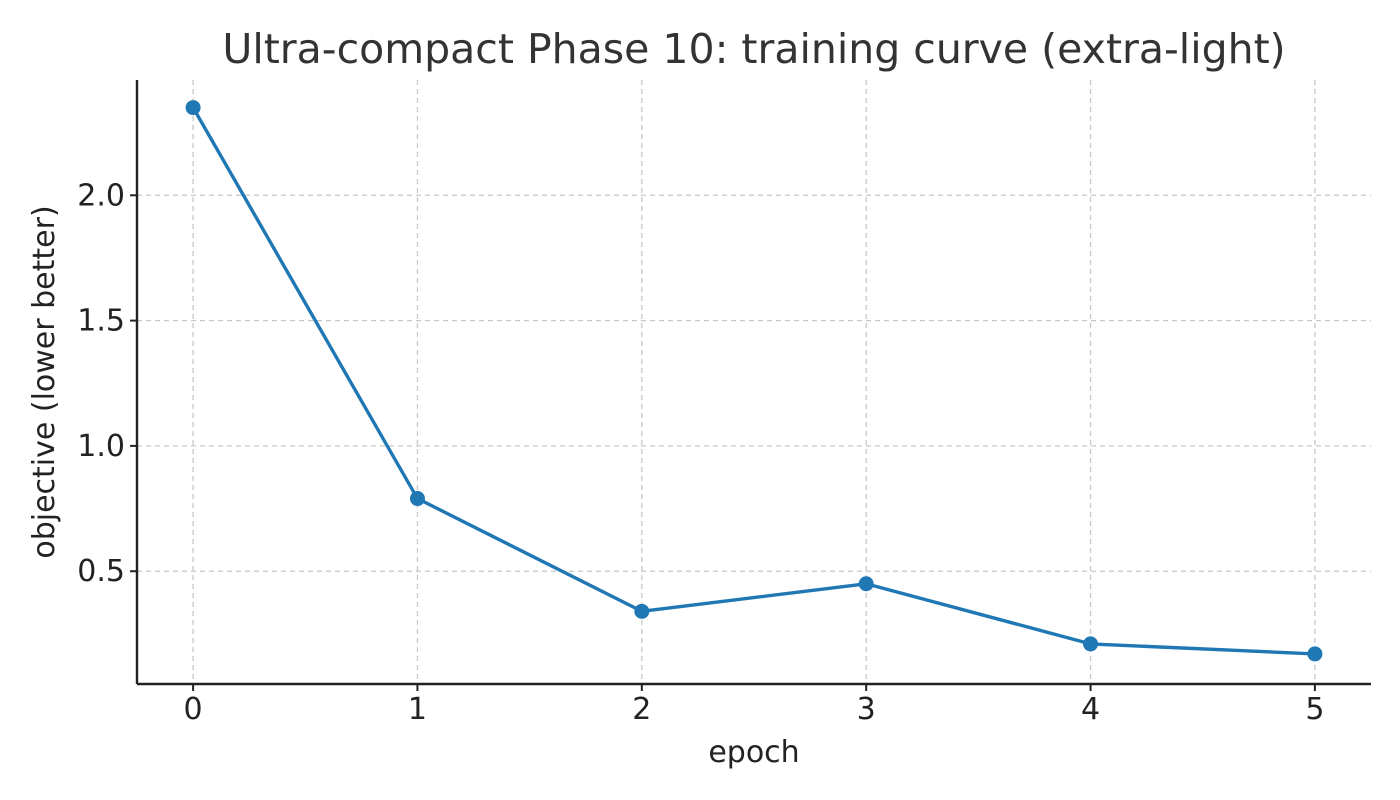 The width and height of the screenshot is (1400, 800). Describe the element at coordinates (101, 321) in the screenshot. I see `y-tick-label: 1.5` at that location.